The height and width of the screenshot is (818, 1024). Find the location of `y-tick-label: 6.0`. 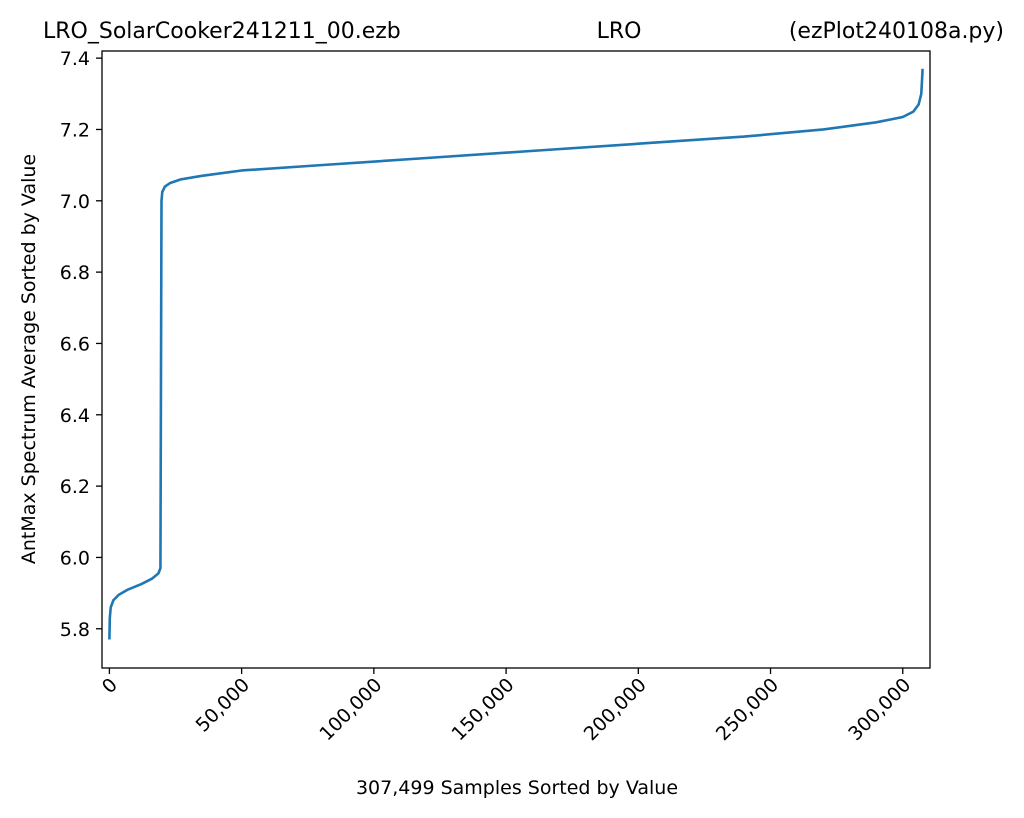

y-tick-label: 6.0 is located at coordinates (75, 558).